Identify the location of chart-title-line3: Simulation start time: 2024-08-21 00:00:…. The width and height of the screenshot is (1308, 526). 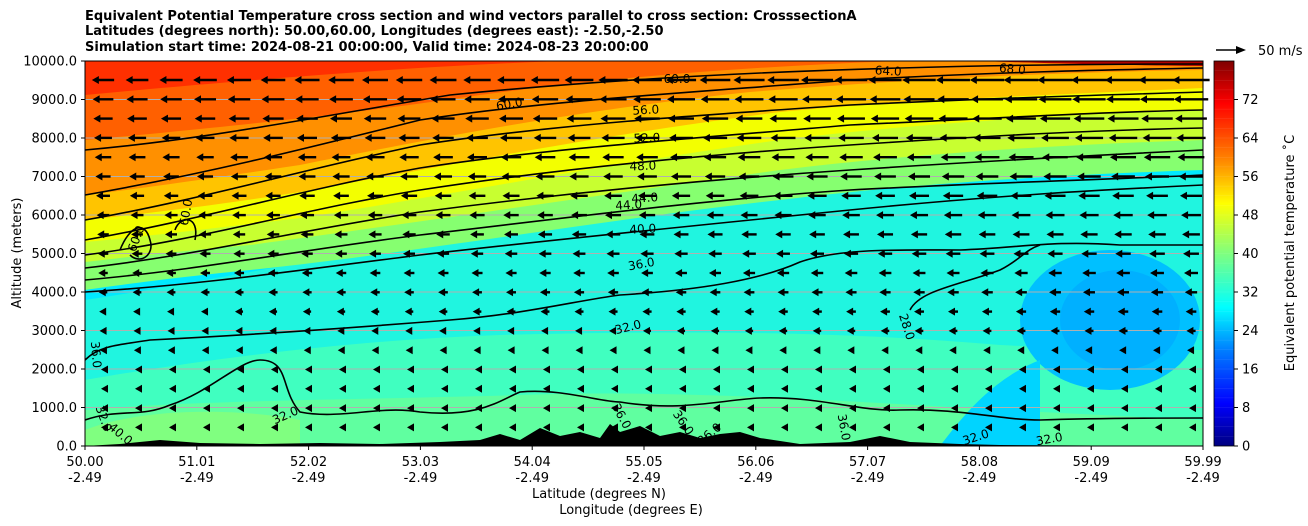
(367, 47).